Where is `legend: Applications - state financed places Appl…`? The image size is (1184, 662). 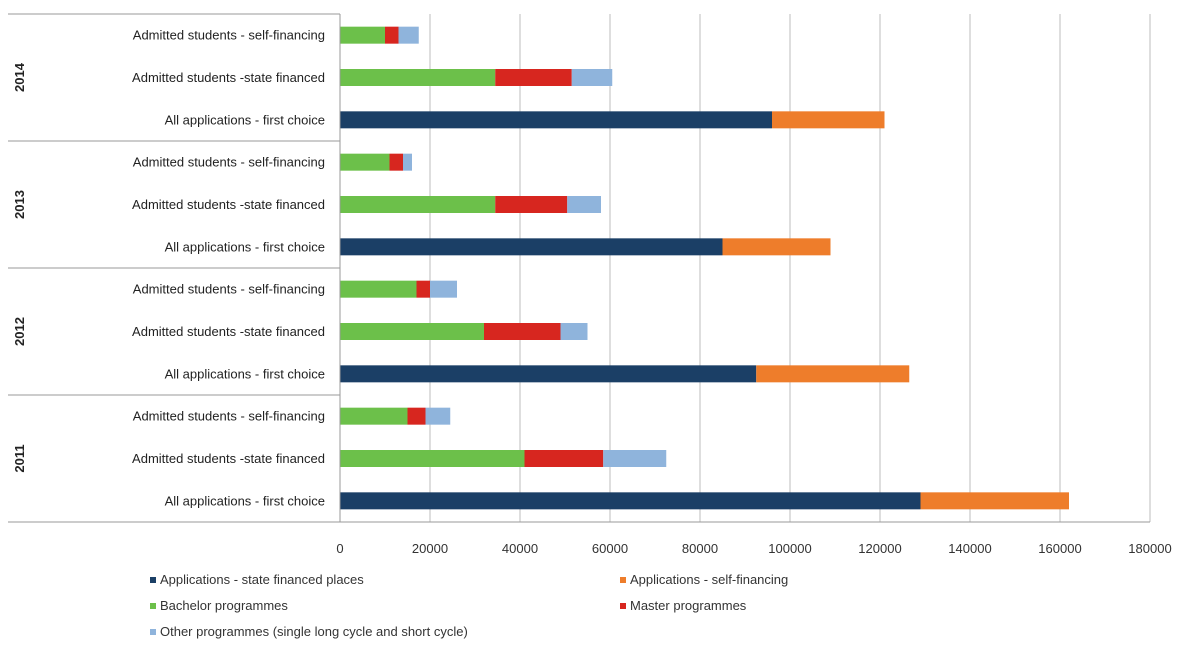 legend: Applications - state financed places Appl… is located at coordinates (600, 617).